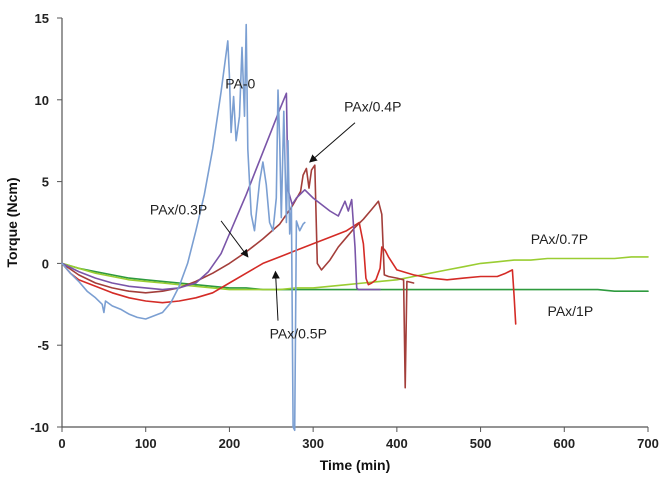 This screenshot has height=478, width=665. I want to click on y-tick-label: 5, so click(45, 182).